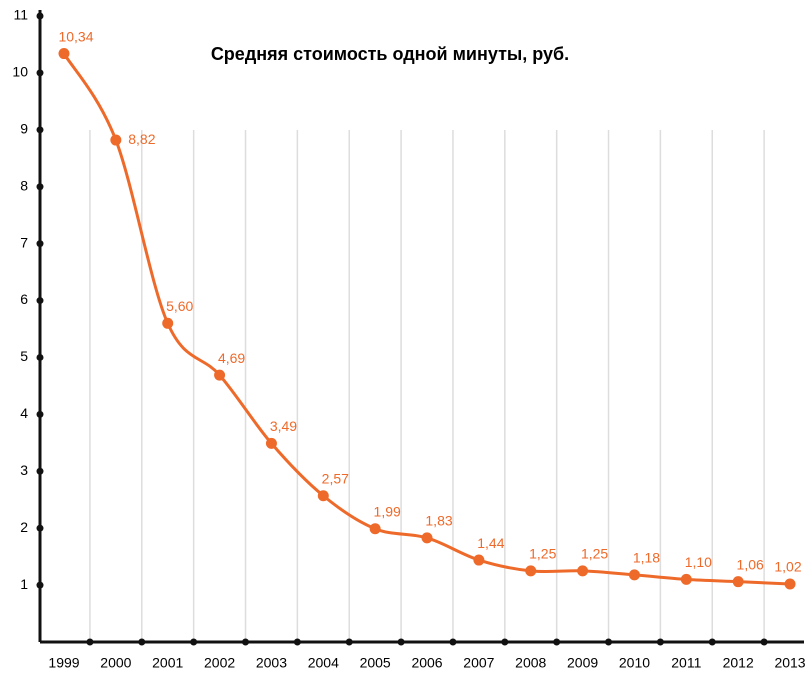 This screenshot has width=807, height=674. I want to click on x-tick-label: 2010, so click(634, 663).